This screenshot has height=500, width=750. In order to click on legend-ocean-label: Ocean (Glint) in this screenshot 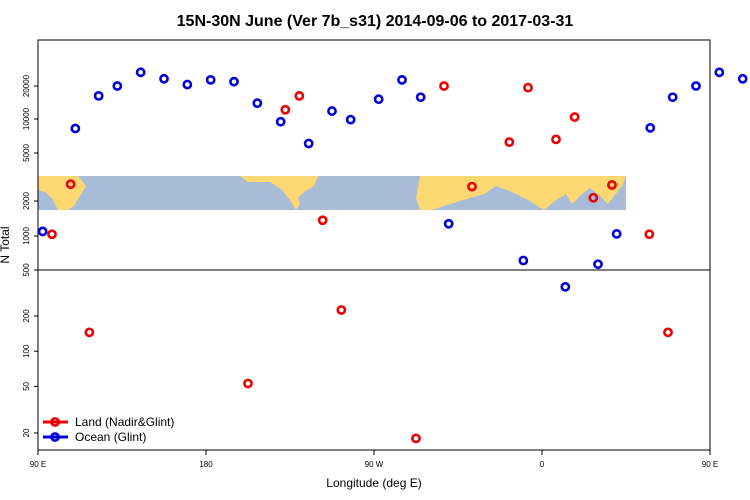, I will do `click(110, 437)`.